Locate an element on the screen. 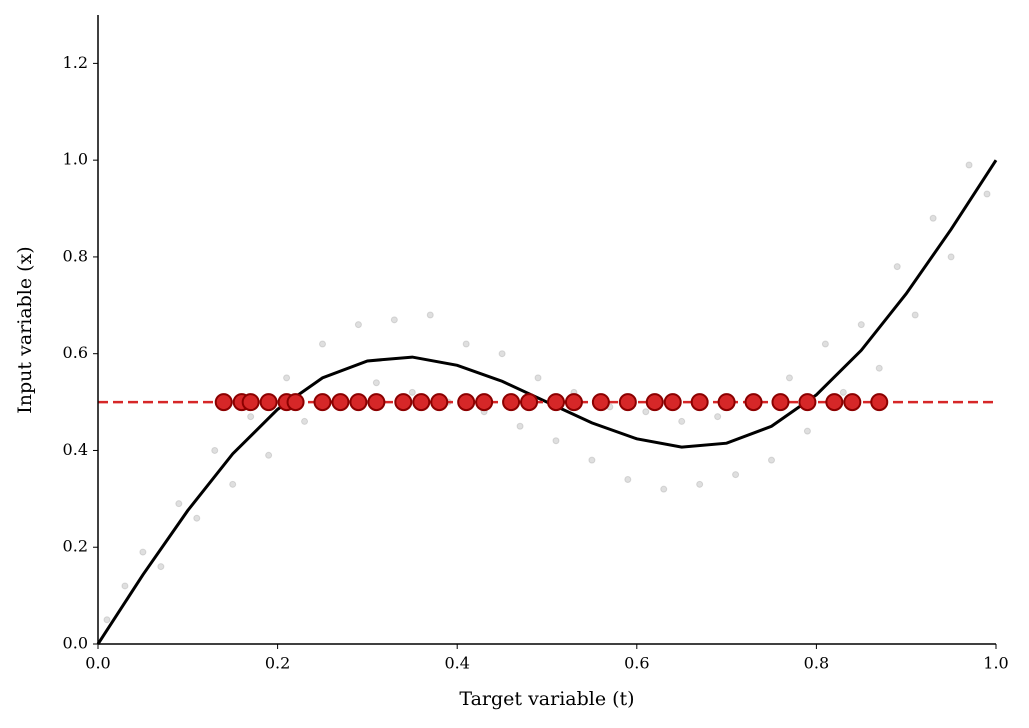  x-tick-label: 0.4 is located at coordinates (456, 663).